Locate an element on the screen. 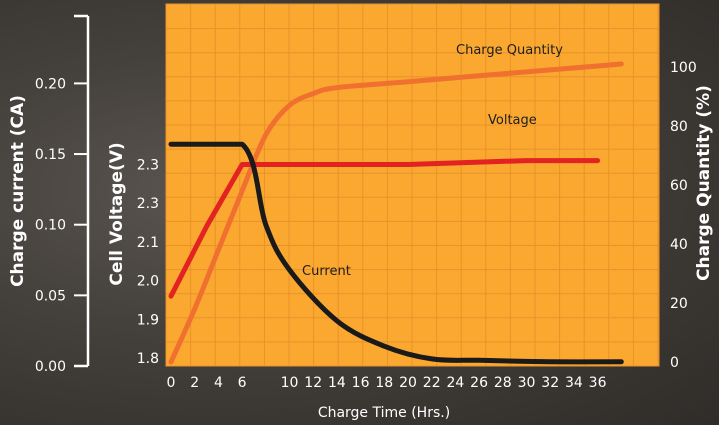 Image resolution: width=719 pixels, height=425 pixels. voltage-axis: 1.8 1.9 2.0 2.1 2.3 2.3 is located at coordinates (148, 263).